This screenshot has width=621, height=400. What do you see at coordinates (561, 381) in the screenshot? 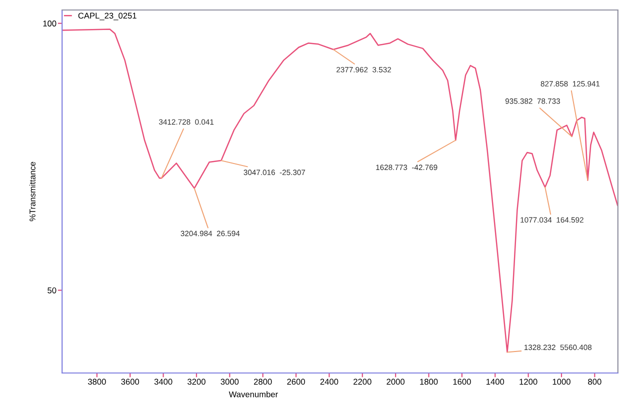
I see `x-tick-label: 1000` at bounding box center [561, 381].